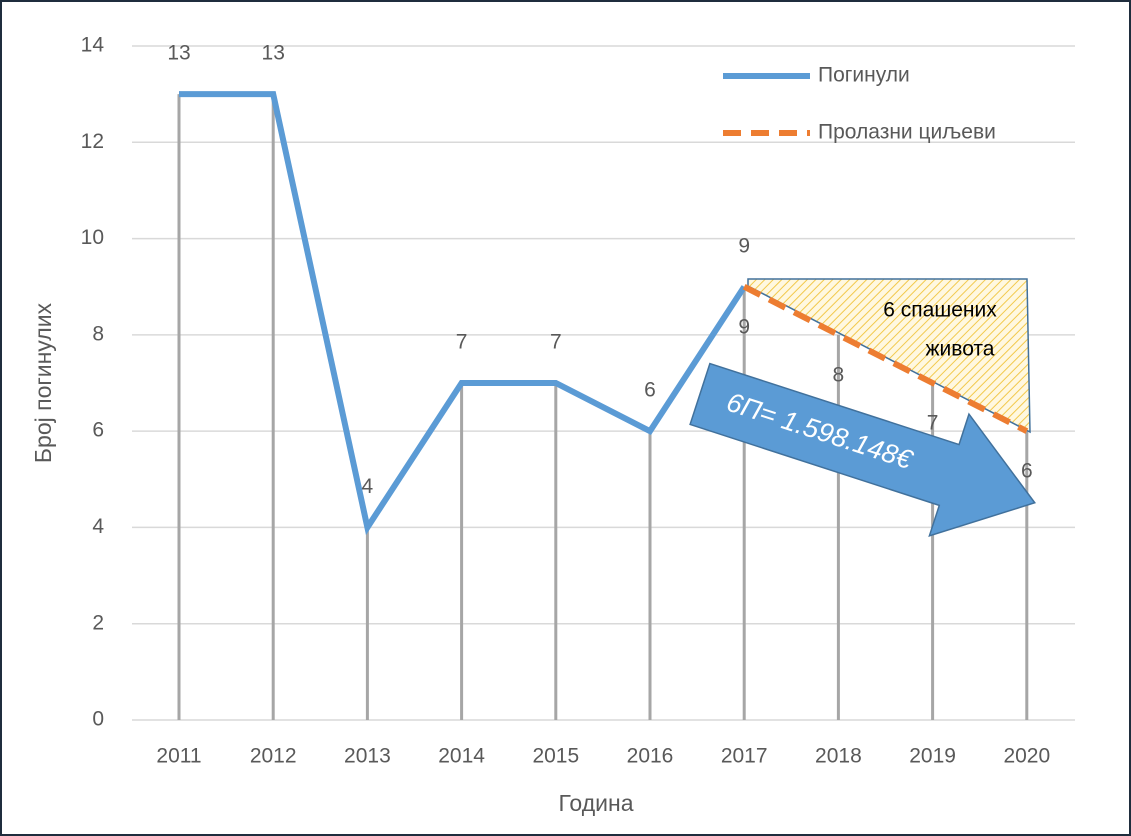 The image size is (1131, 836). I want to click on x-tick-label: 2013, so click(367, 756).